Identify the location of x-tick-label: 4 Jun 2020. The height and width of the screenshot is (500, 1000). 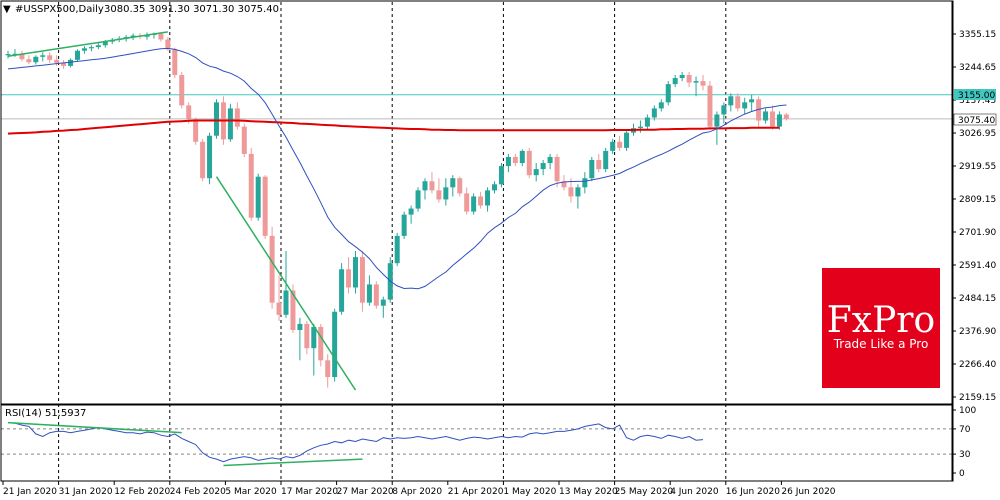
(694, 492).